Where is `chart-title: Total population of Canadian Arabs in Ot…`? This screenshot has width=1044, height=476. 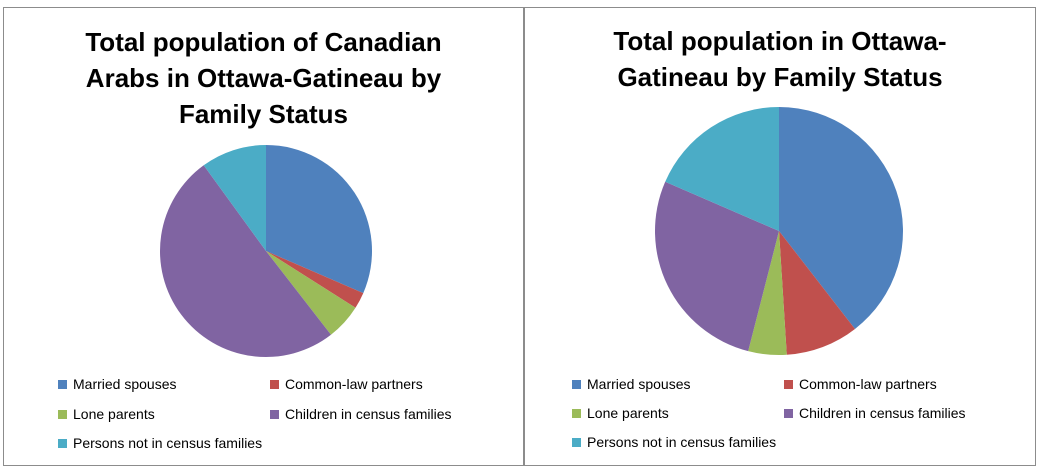 chart-title: Total population of Canadian Arabs in Ot… is located at coordinates (263, 78).